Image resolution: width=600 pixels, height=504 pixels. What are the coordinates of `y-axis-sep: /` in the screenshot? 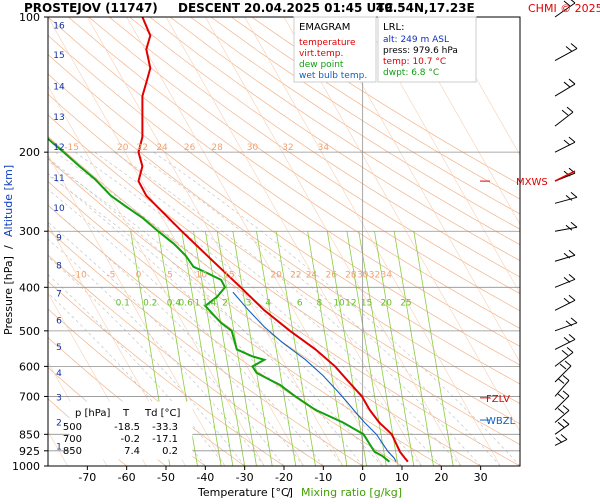 It's located at (8, 247).